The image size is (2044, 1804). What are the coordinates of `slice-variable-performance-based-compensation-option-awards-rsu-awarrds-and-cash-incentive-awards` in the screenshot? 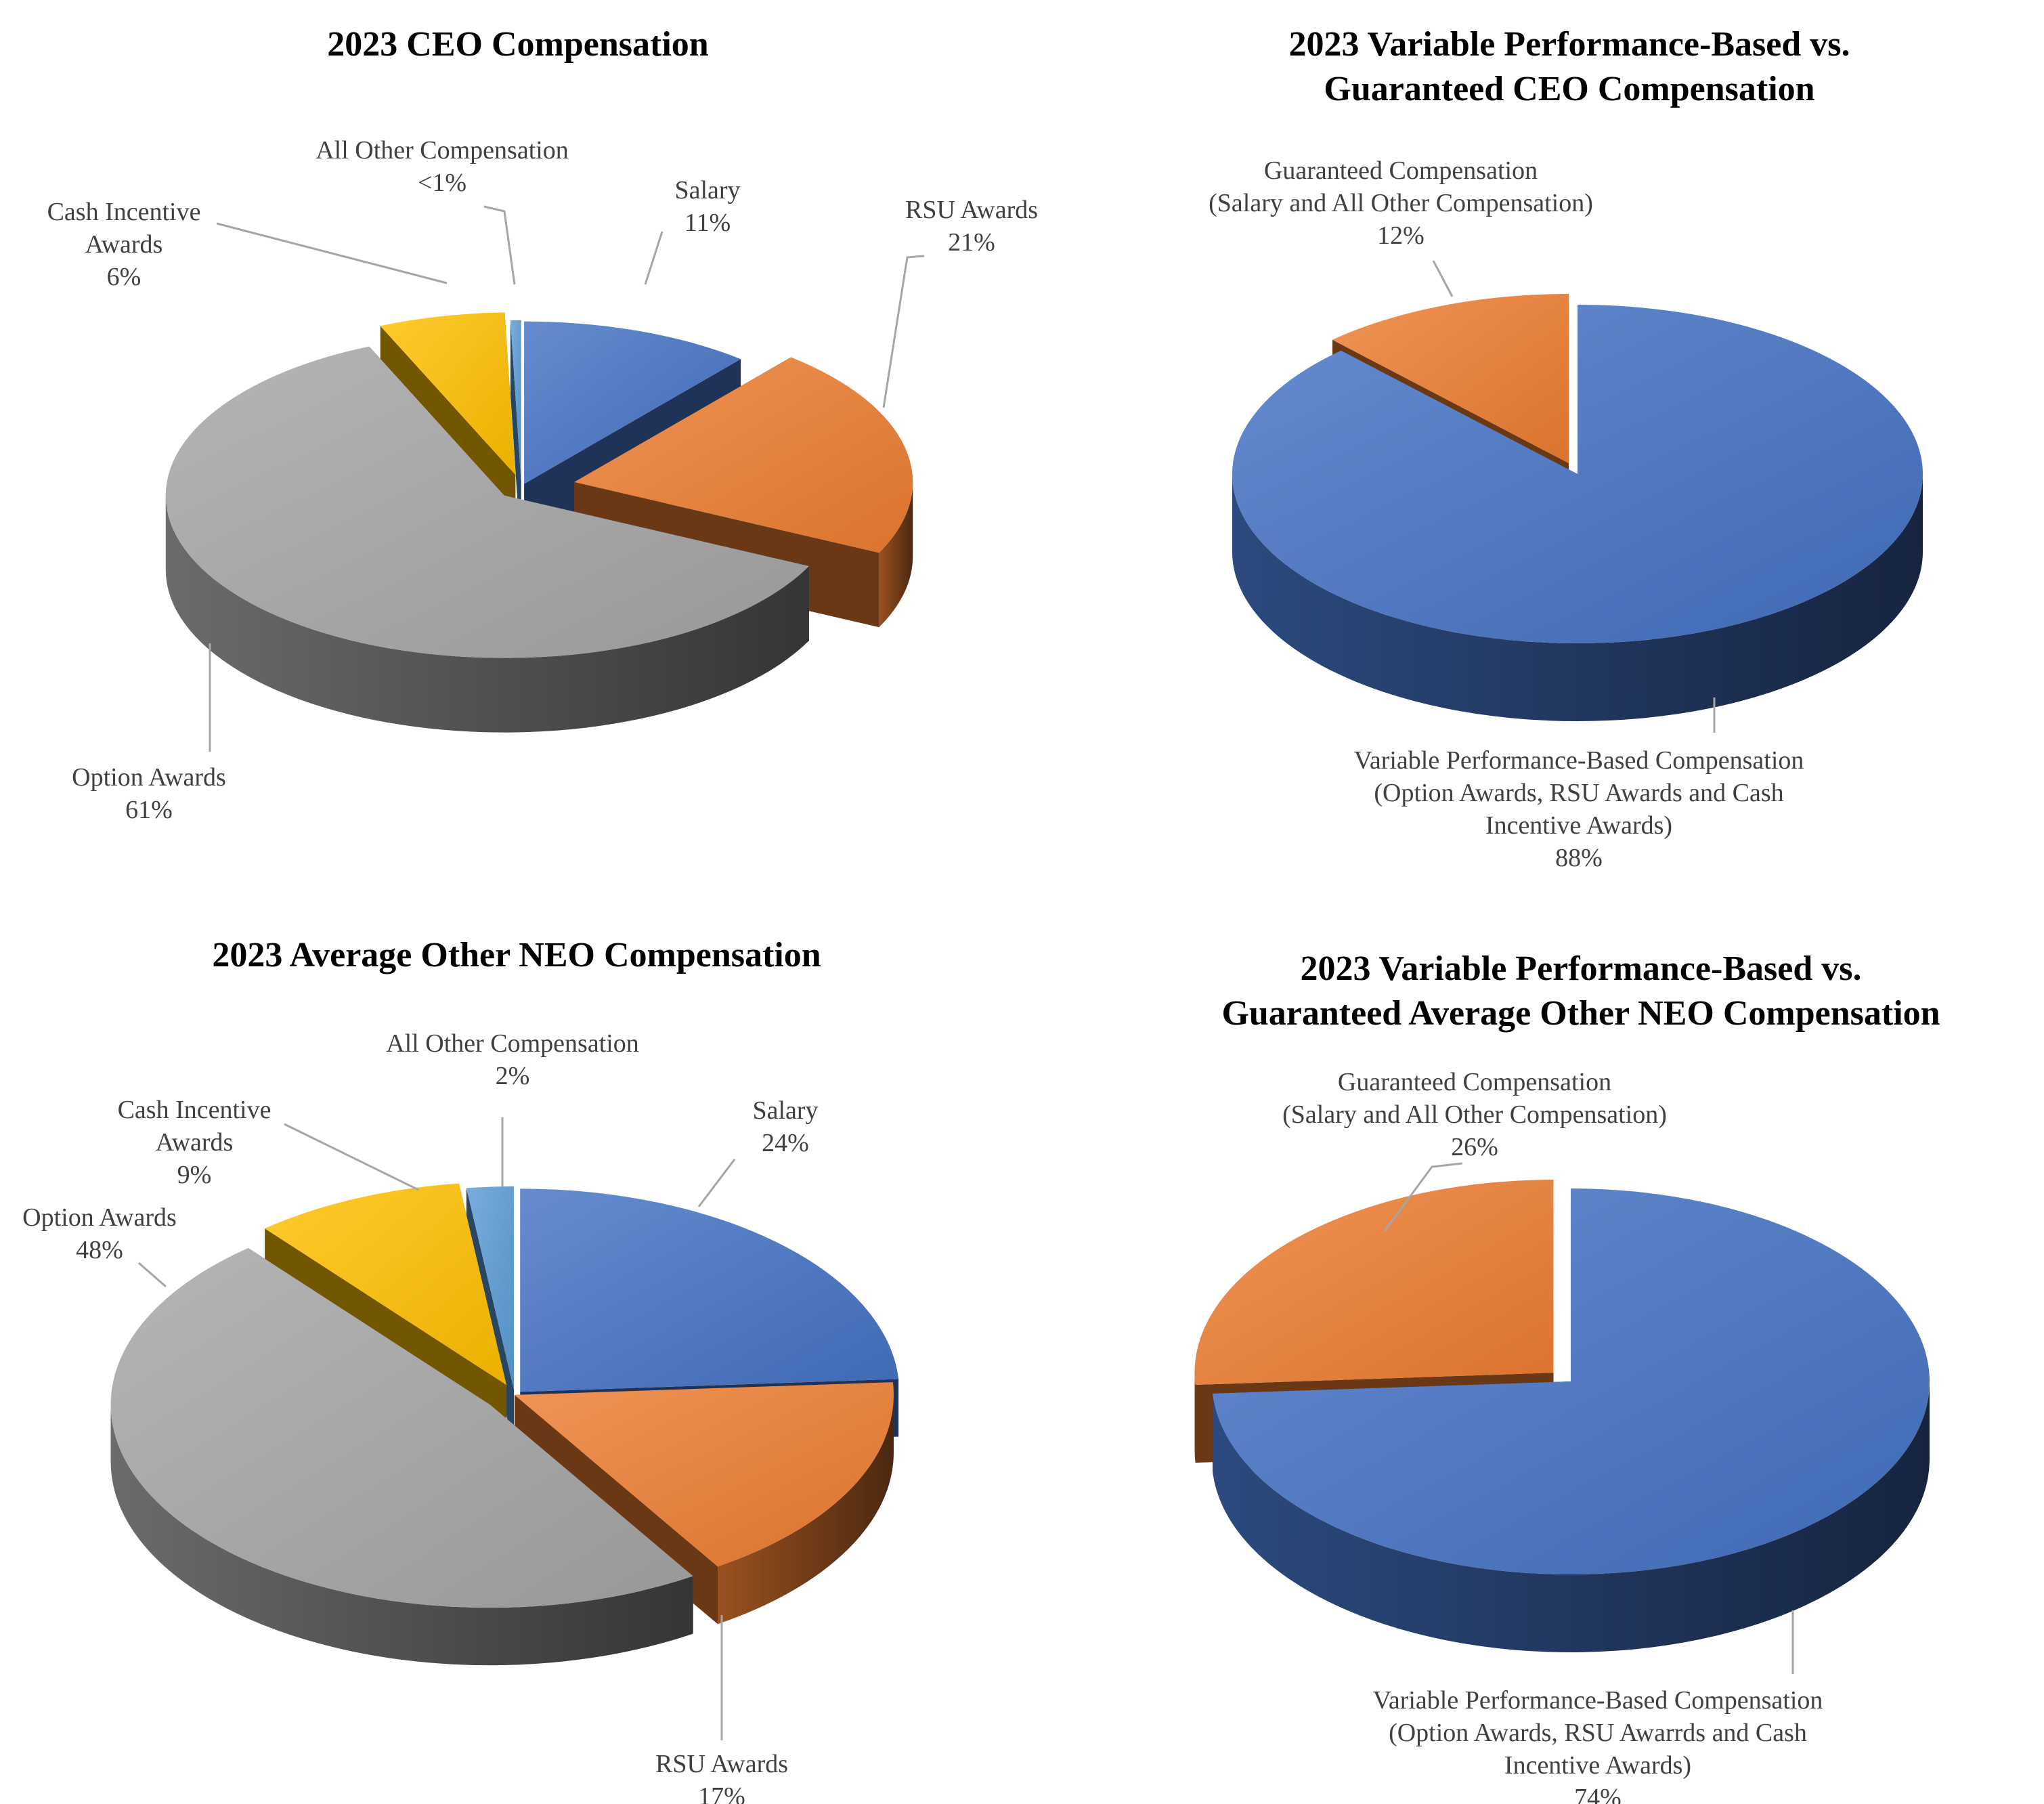 It's located at (1571, 1381).